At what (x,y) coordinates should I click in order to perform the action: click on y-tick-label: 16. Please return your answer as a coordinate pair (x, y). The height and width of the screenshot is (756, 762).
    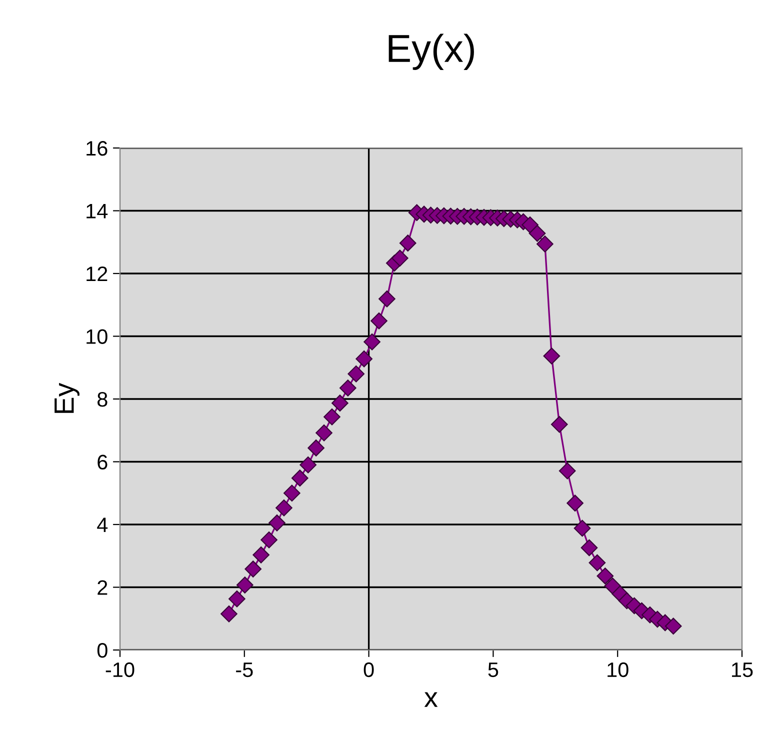
    Looking at the image, I should click on (97, 148).